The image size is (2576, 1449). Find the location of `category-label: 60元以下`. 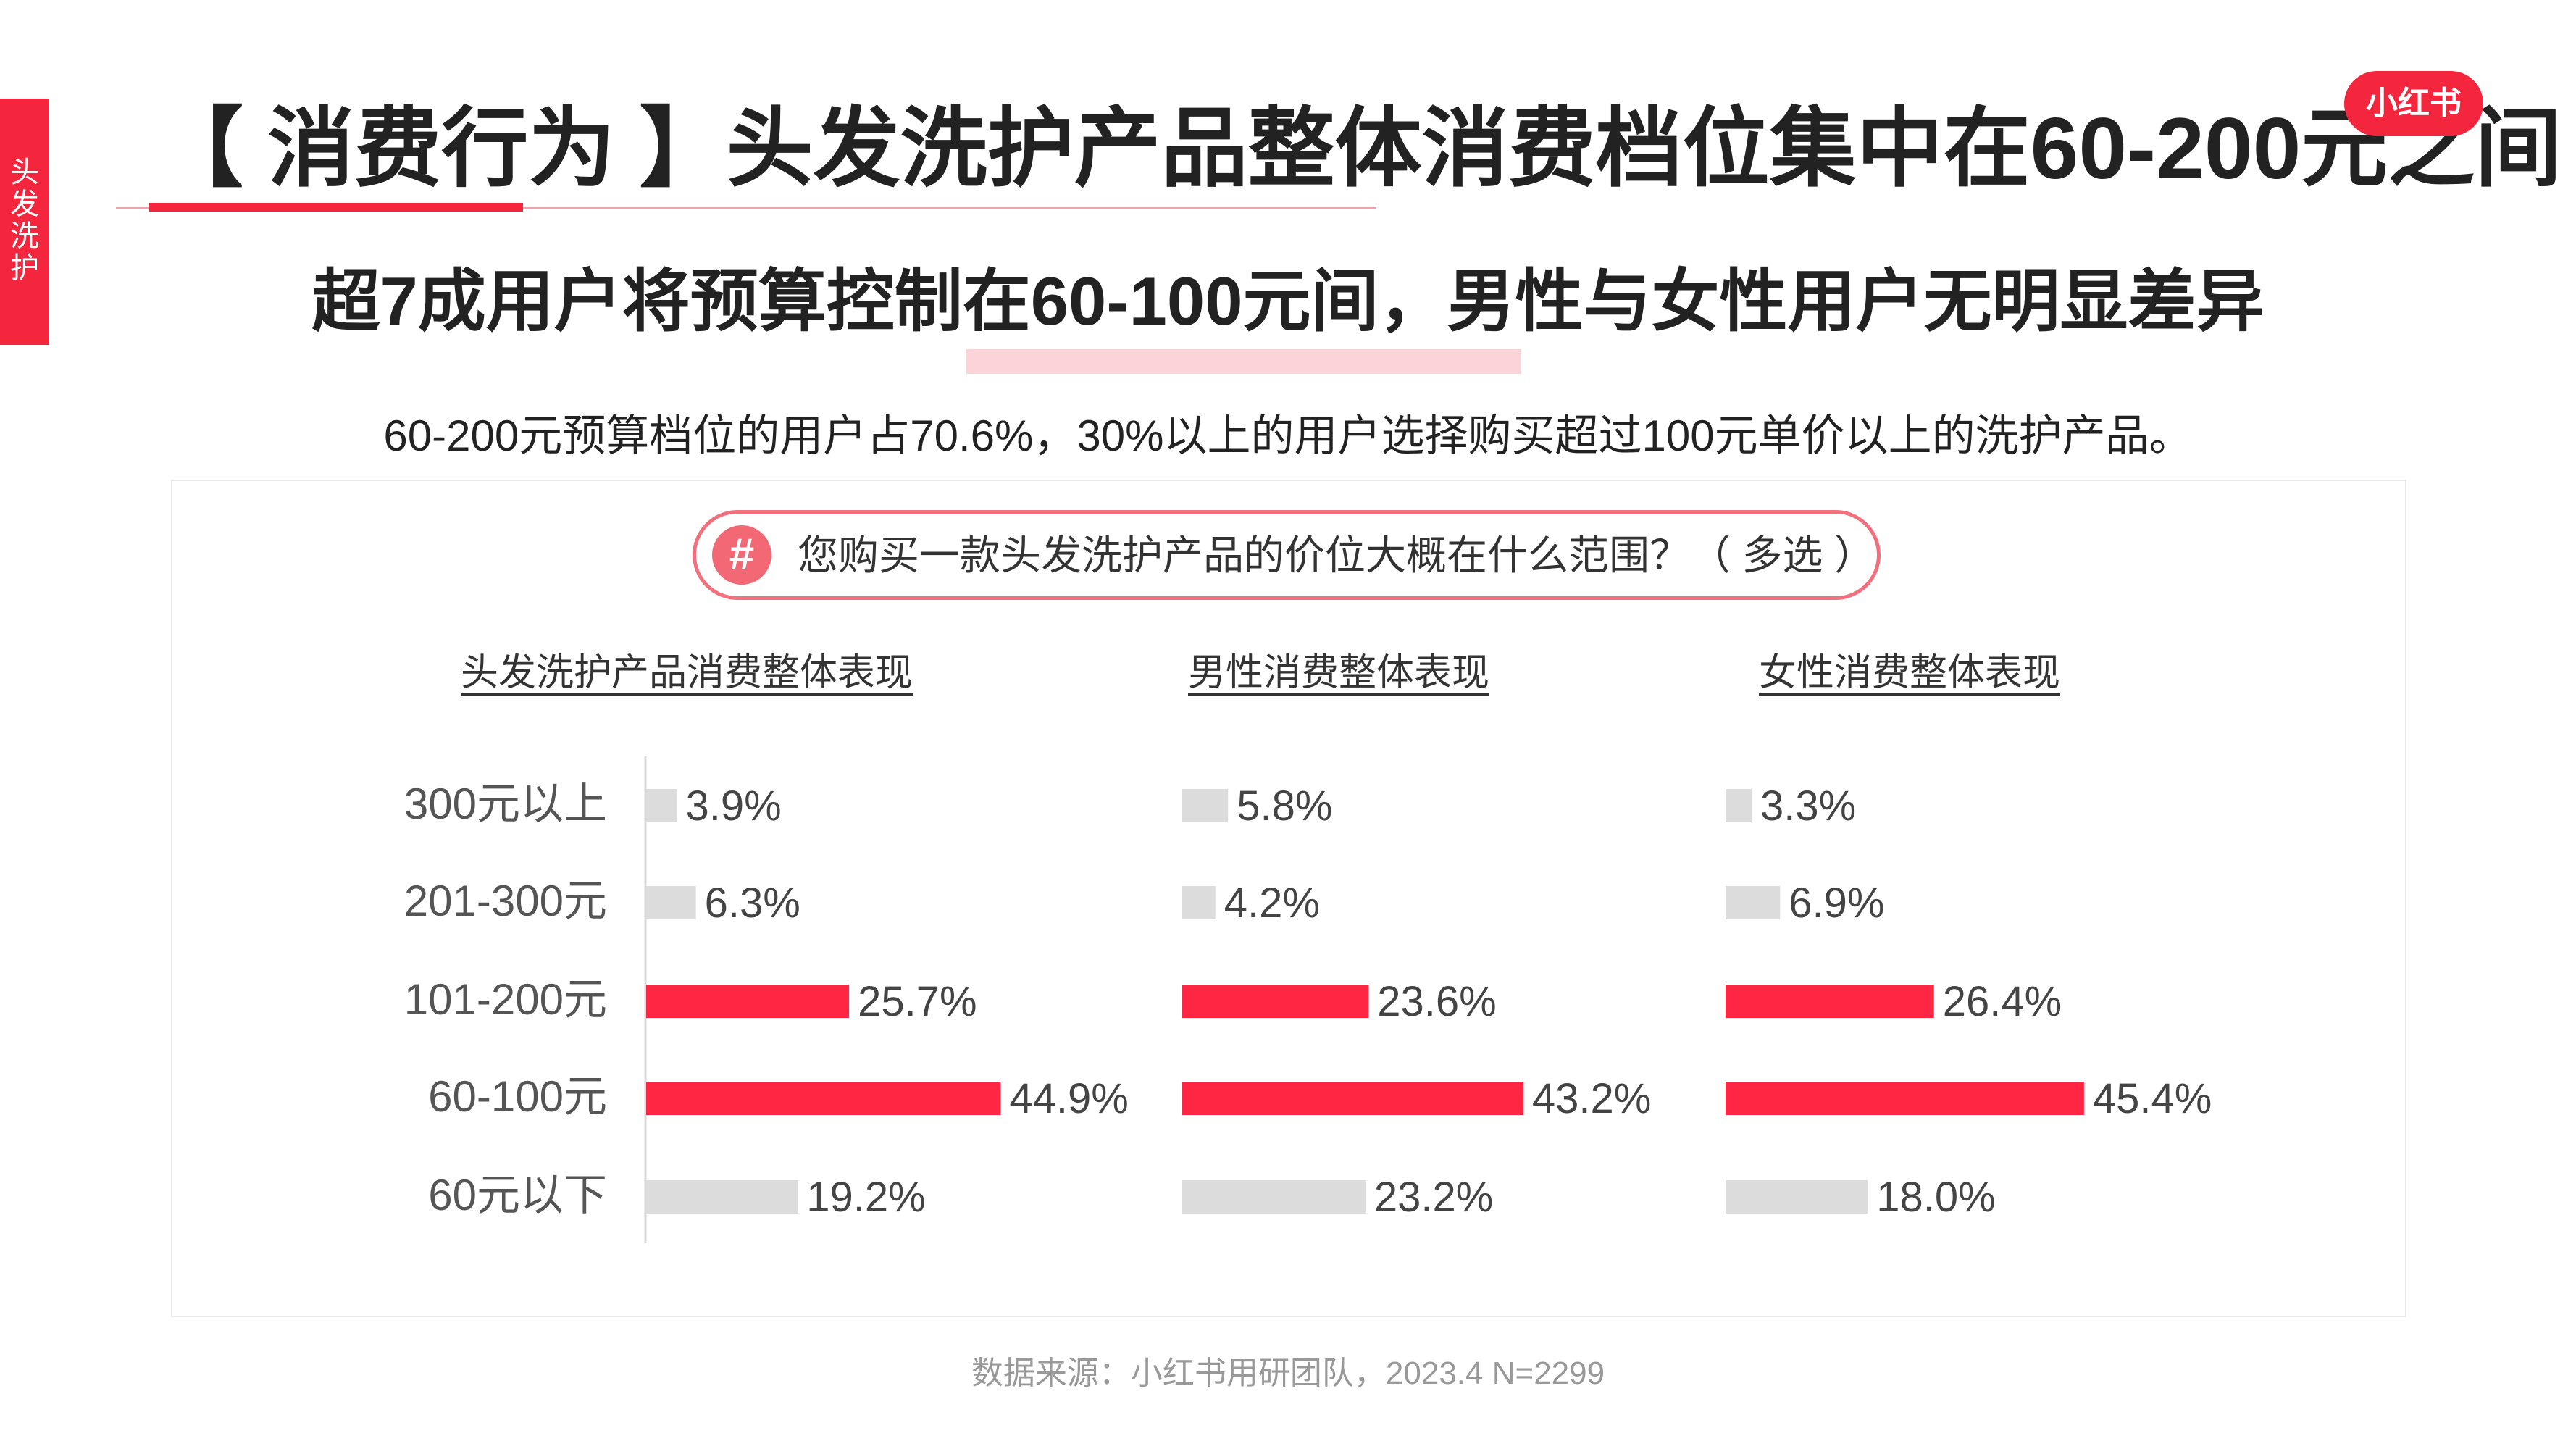

category-label: 60元以下 is located at coordinates (517, 1195).